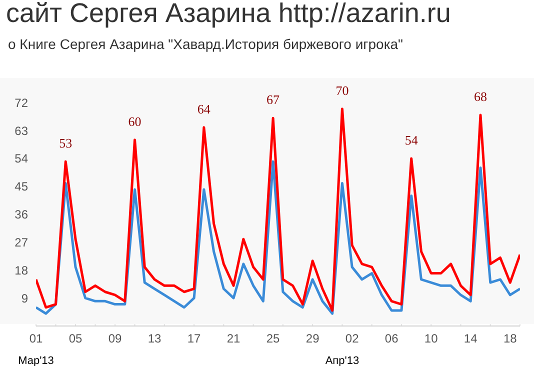 This screenshot has height=366, width=534. What do you see at coordinates (391, 339) in the screenshot?
I see `x-tick-label: 06` at bounding box center [391, 339].